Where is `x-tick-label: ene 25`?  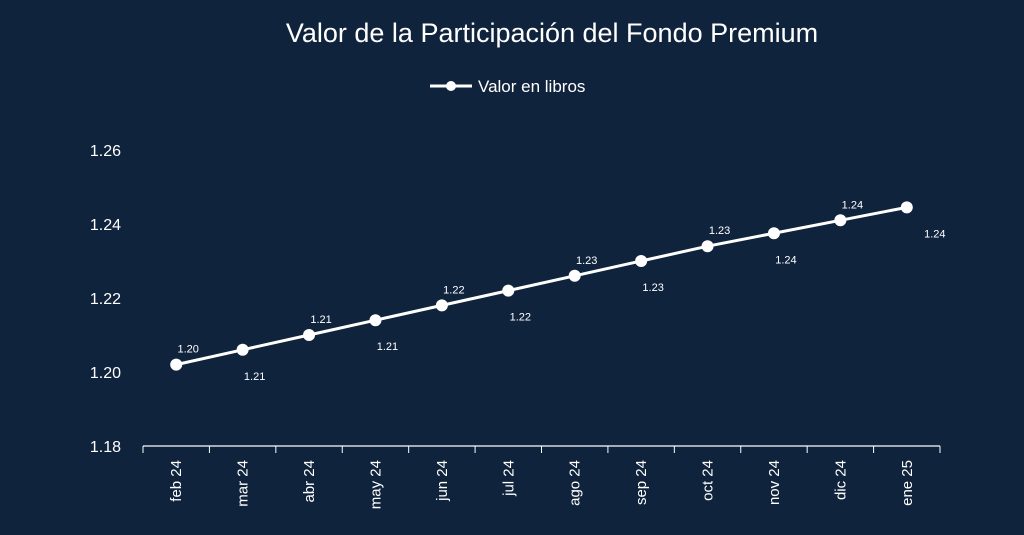
x-tick-label: ene 25 is located at coordinates (907, 483).